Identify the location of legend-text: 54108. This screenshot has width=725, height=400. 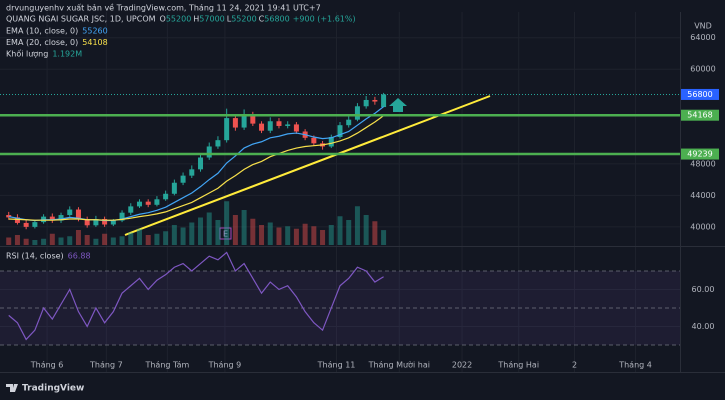
(94, 42).